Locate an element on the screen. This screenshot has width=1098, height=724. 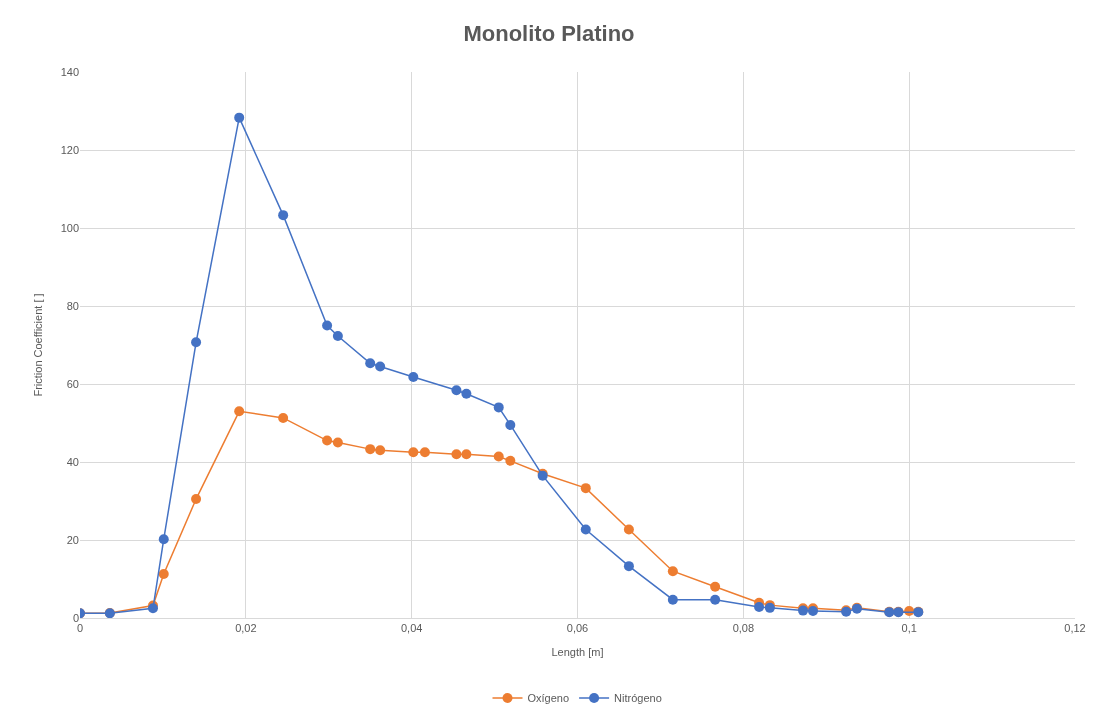
y-tick-label: 140 is located at coordinates (69, 71).